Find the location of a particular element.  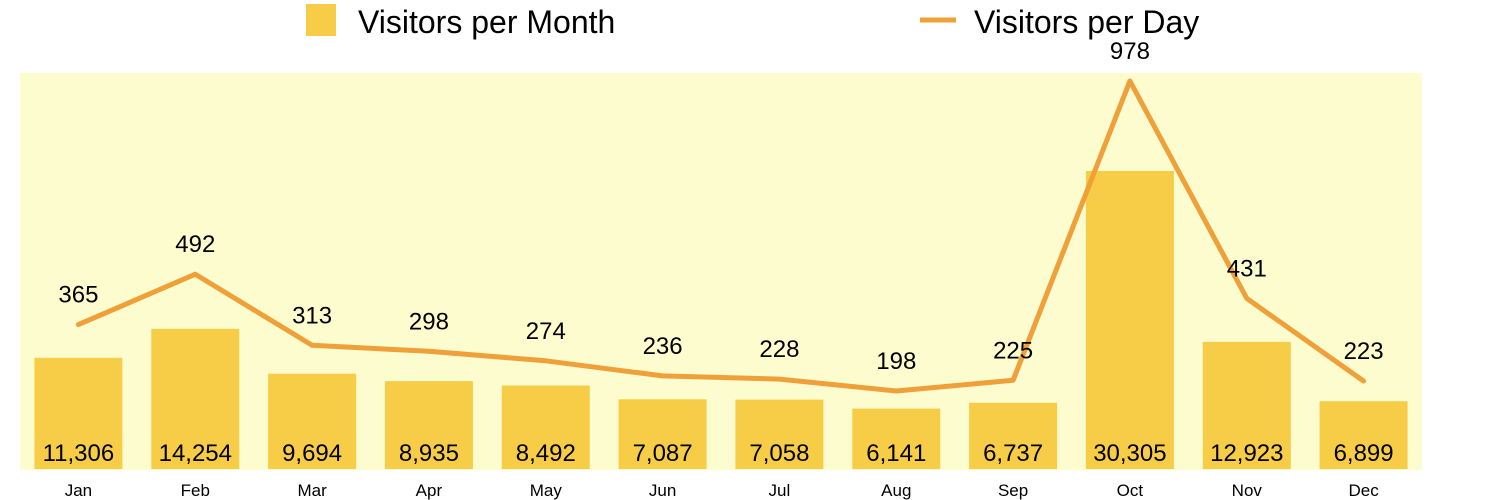

point-label-feb: 492 is located at coordinates (195, 244).